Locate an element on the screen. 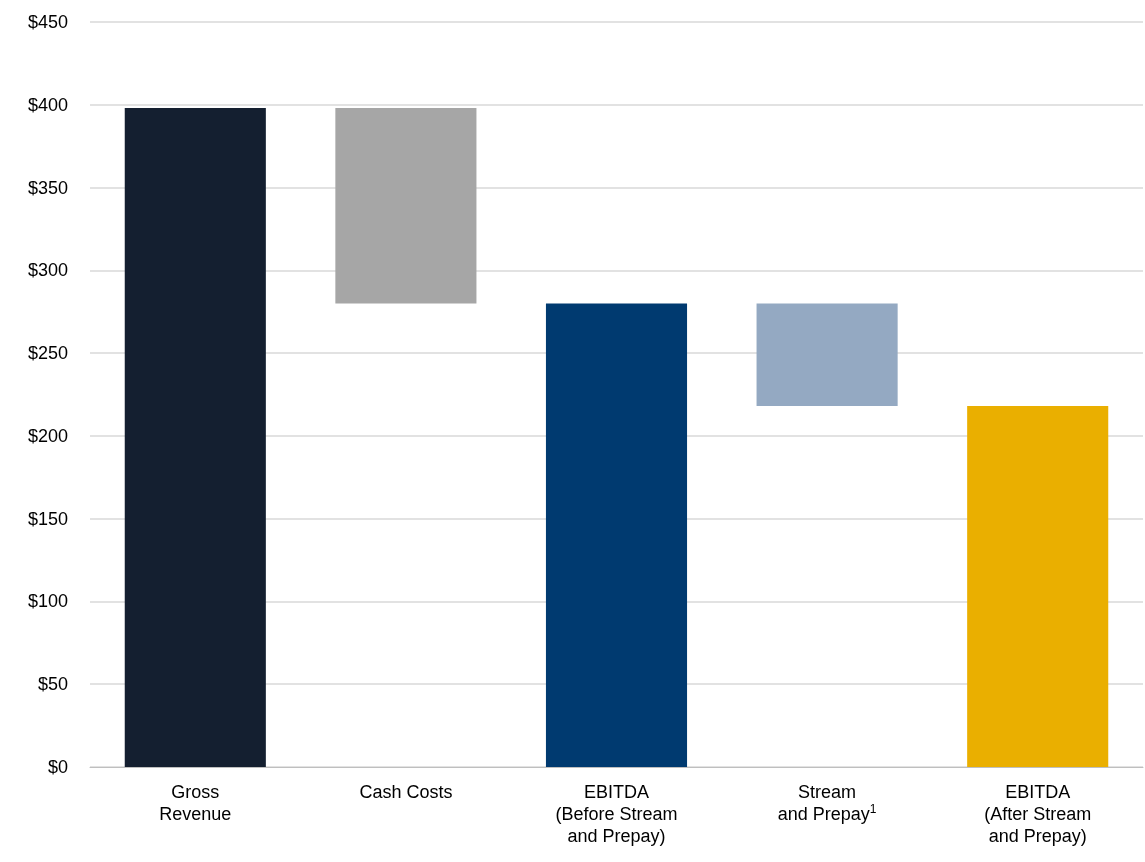 The width and height of the screenshot is (1145, 862). y-tick-label: $200 is located at coordinates (47, 435).